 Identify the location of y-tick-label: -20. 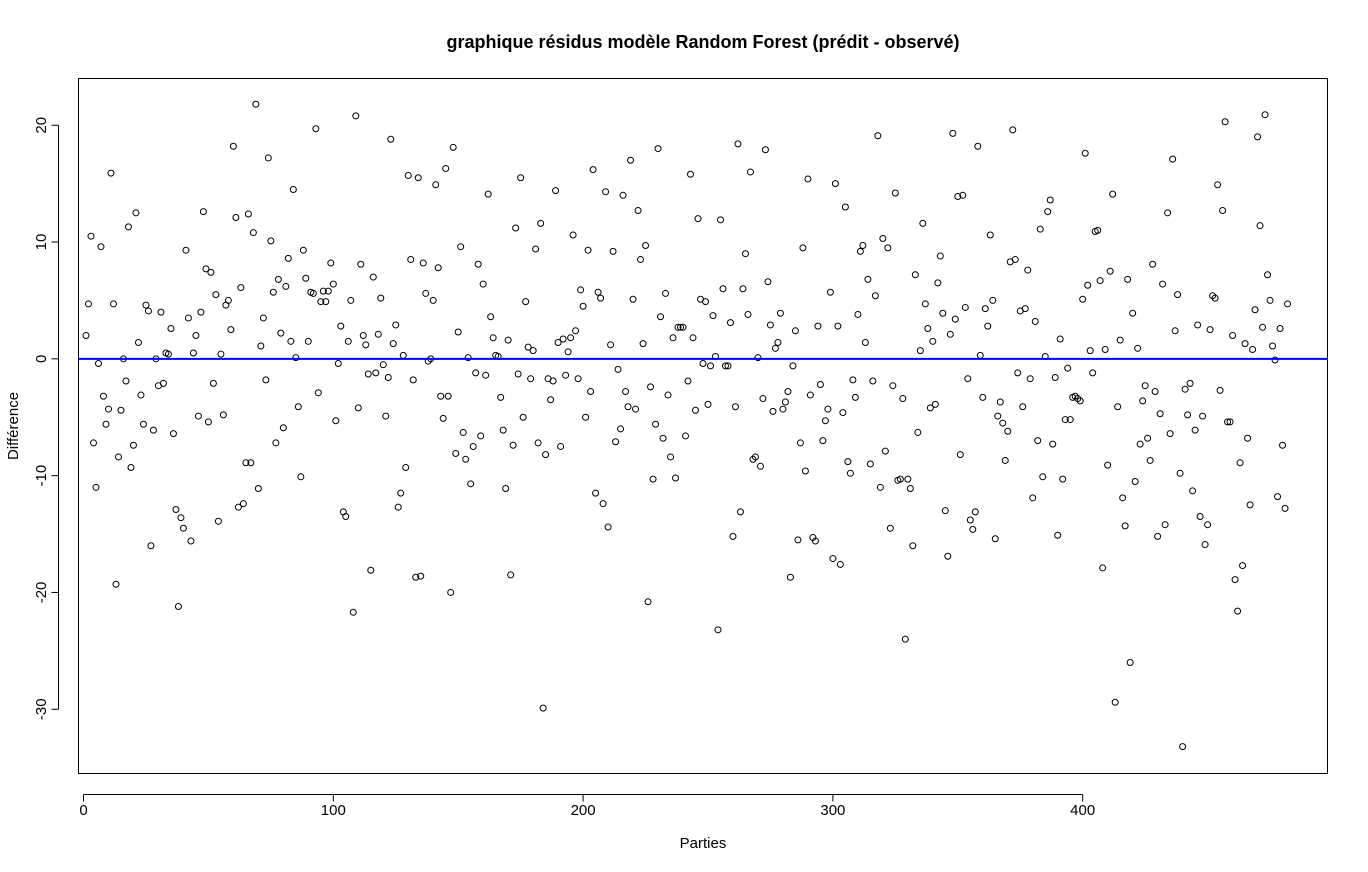
(41, 593).